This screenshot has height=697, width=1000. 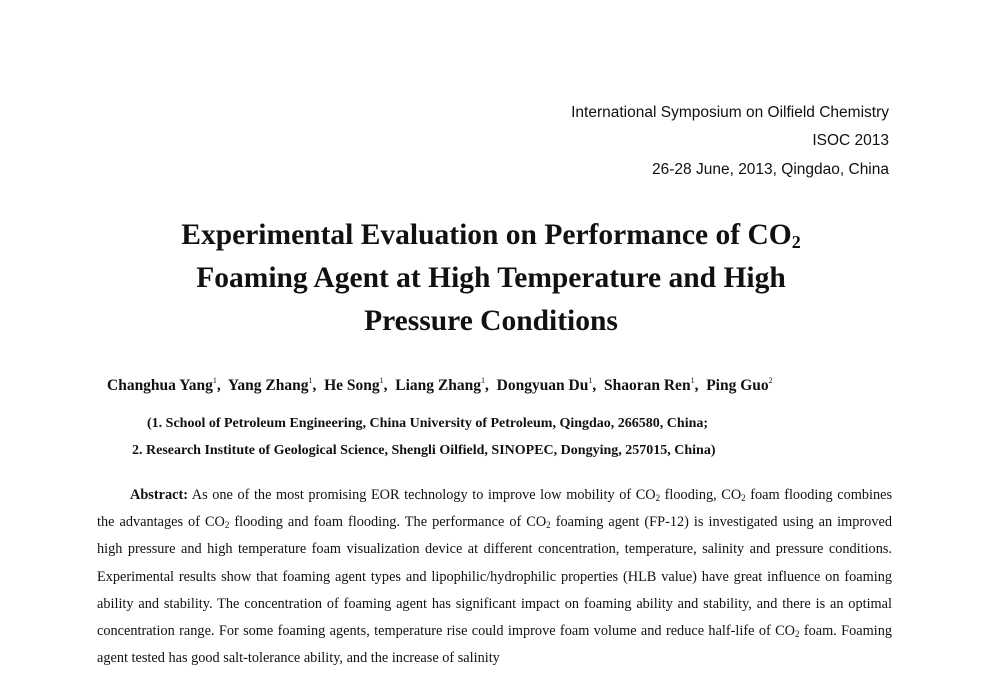 I want to click on author: He Song1, so click(x=354, y=385).